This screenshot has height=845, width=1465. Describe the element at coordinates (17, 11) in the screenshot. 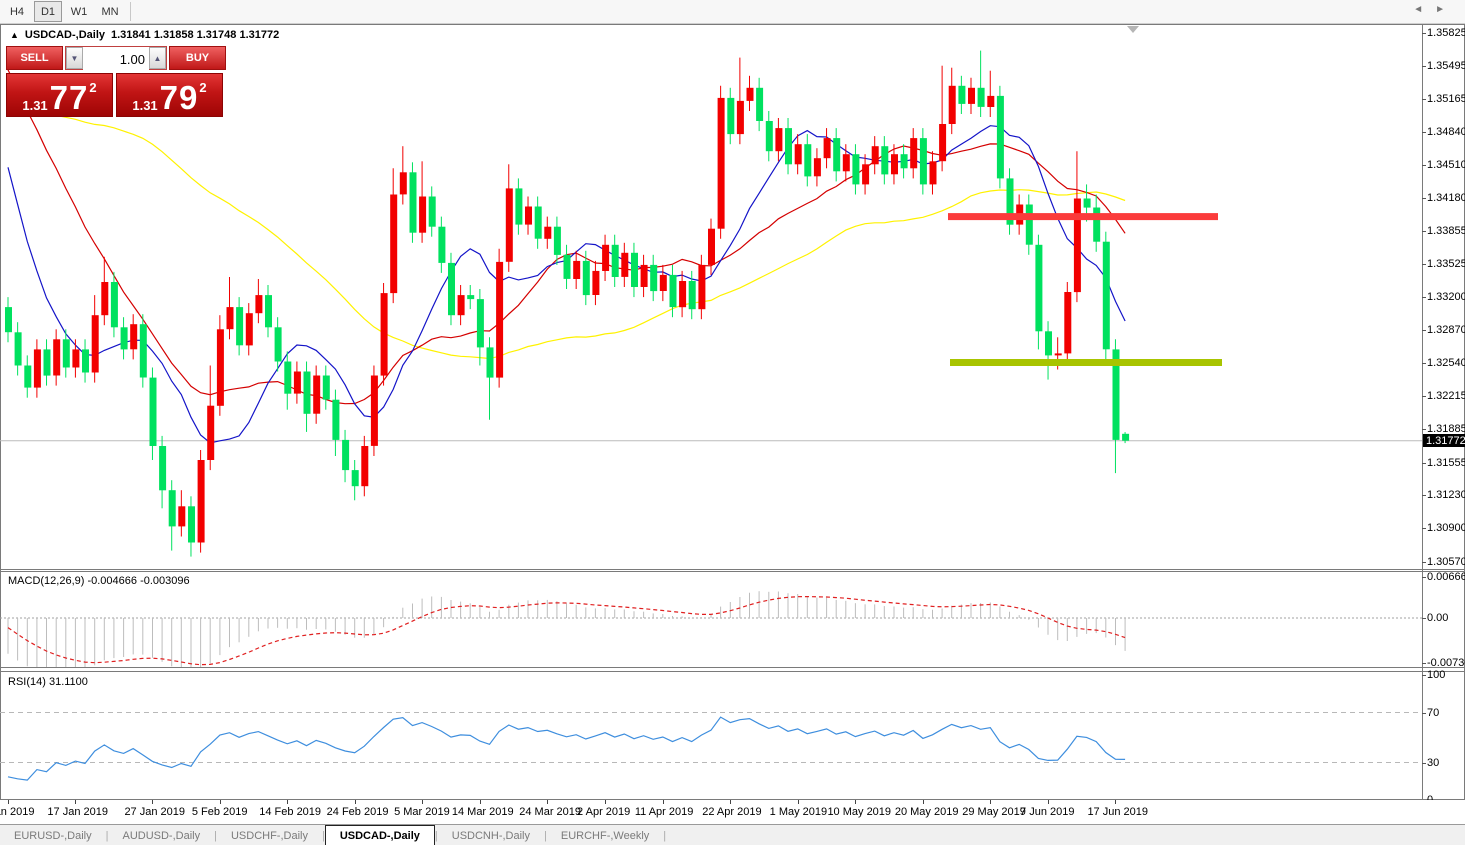

I see `timeframe-button-h4: H4` at that location.